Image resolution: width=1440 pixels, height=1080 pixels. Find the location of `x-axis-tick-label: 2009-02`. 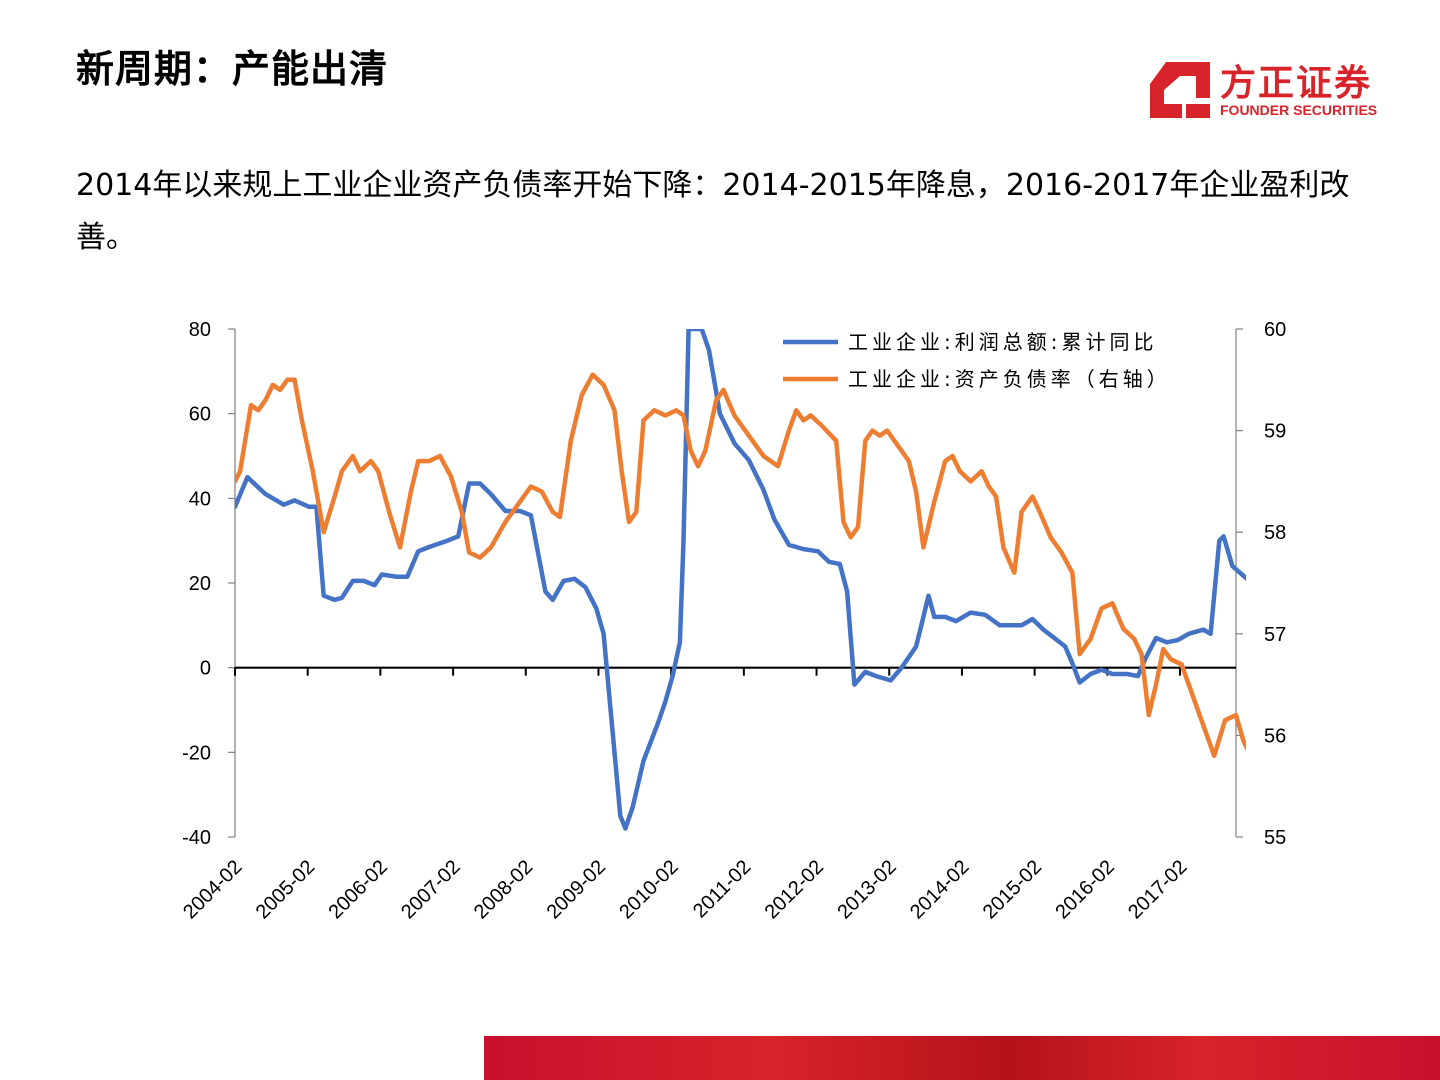

x-axis-tick-label: 2009-02 is located at coordinates (576, 889).